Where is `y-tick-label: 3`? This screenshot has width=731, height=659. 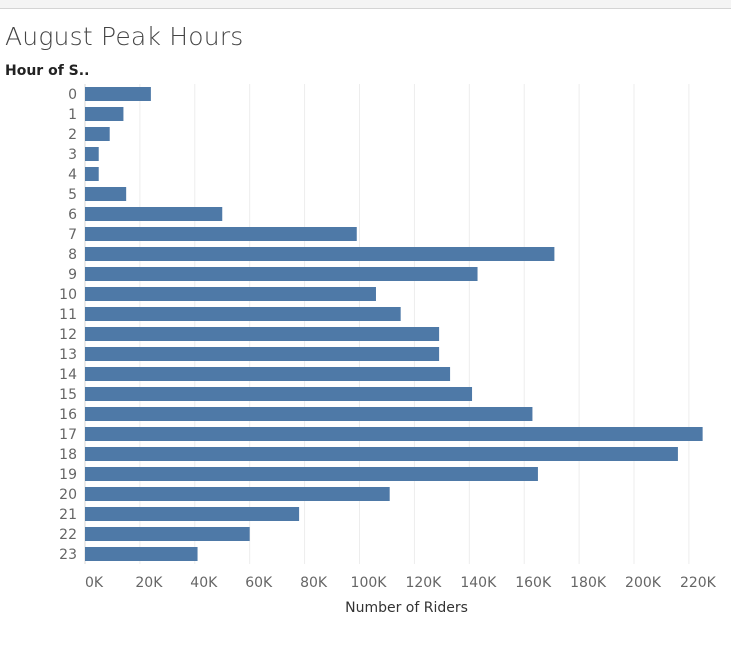 y-tick-label: 3 is located at coordinates (72, 155).